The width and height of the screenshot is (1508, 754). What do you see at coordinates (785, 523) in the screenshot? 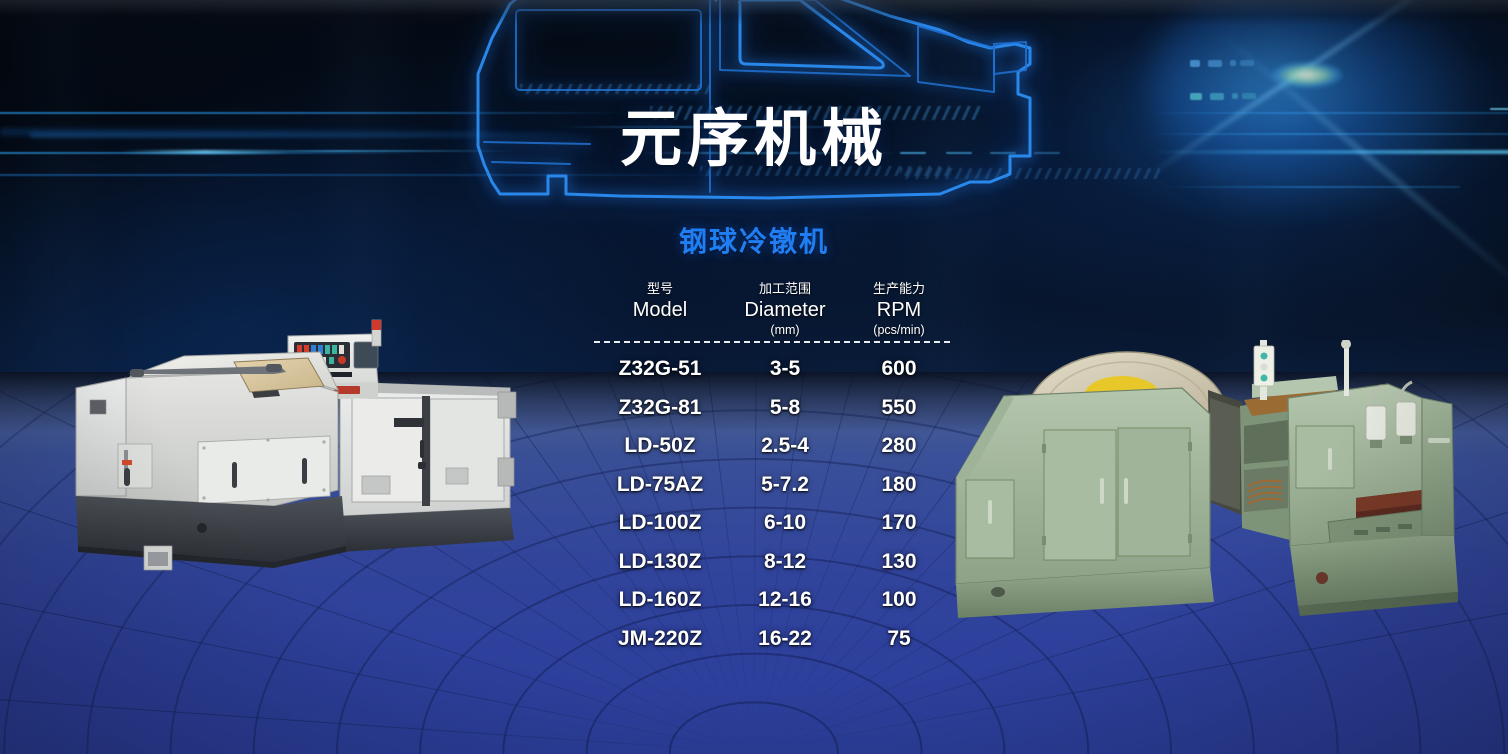
I see `cell-diameter: 6-10` at bounding box center [785, 523].